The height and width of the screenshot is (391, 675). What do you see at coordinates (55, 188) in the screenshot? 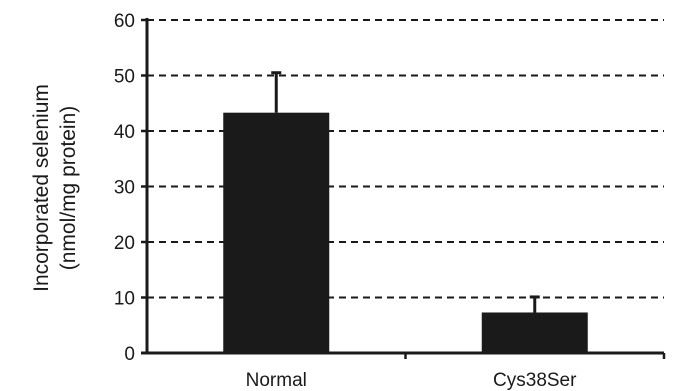
I see `y-axis-label: Incorporated selenium (nmol/mg protein)` at bounding box center [55, 188].